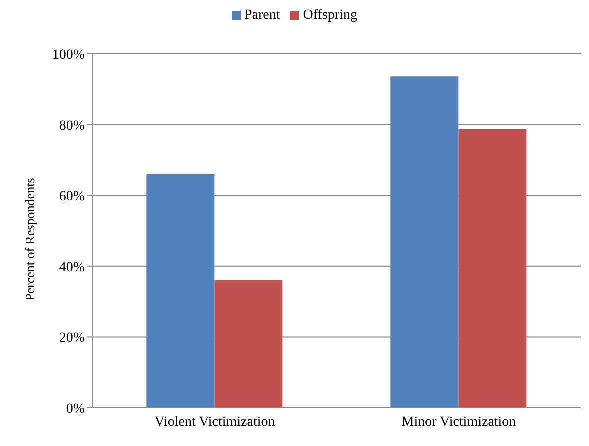  Describe the element at coordinates (215, 422) in the screenshot. I see `x-tick-label: Violent Victimization` at that location.